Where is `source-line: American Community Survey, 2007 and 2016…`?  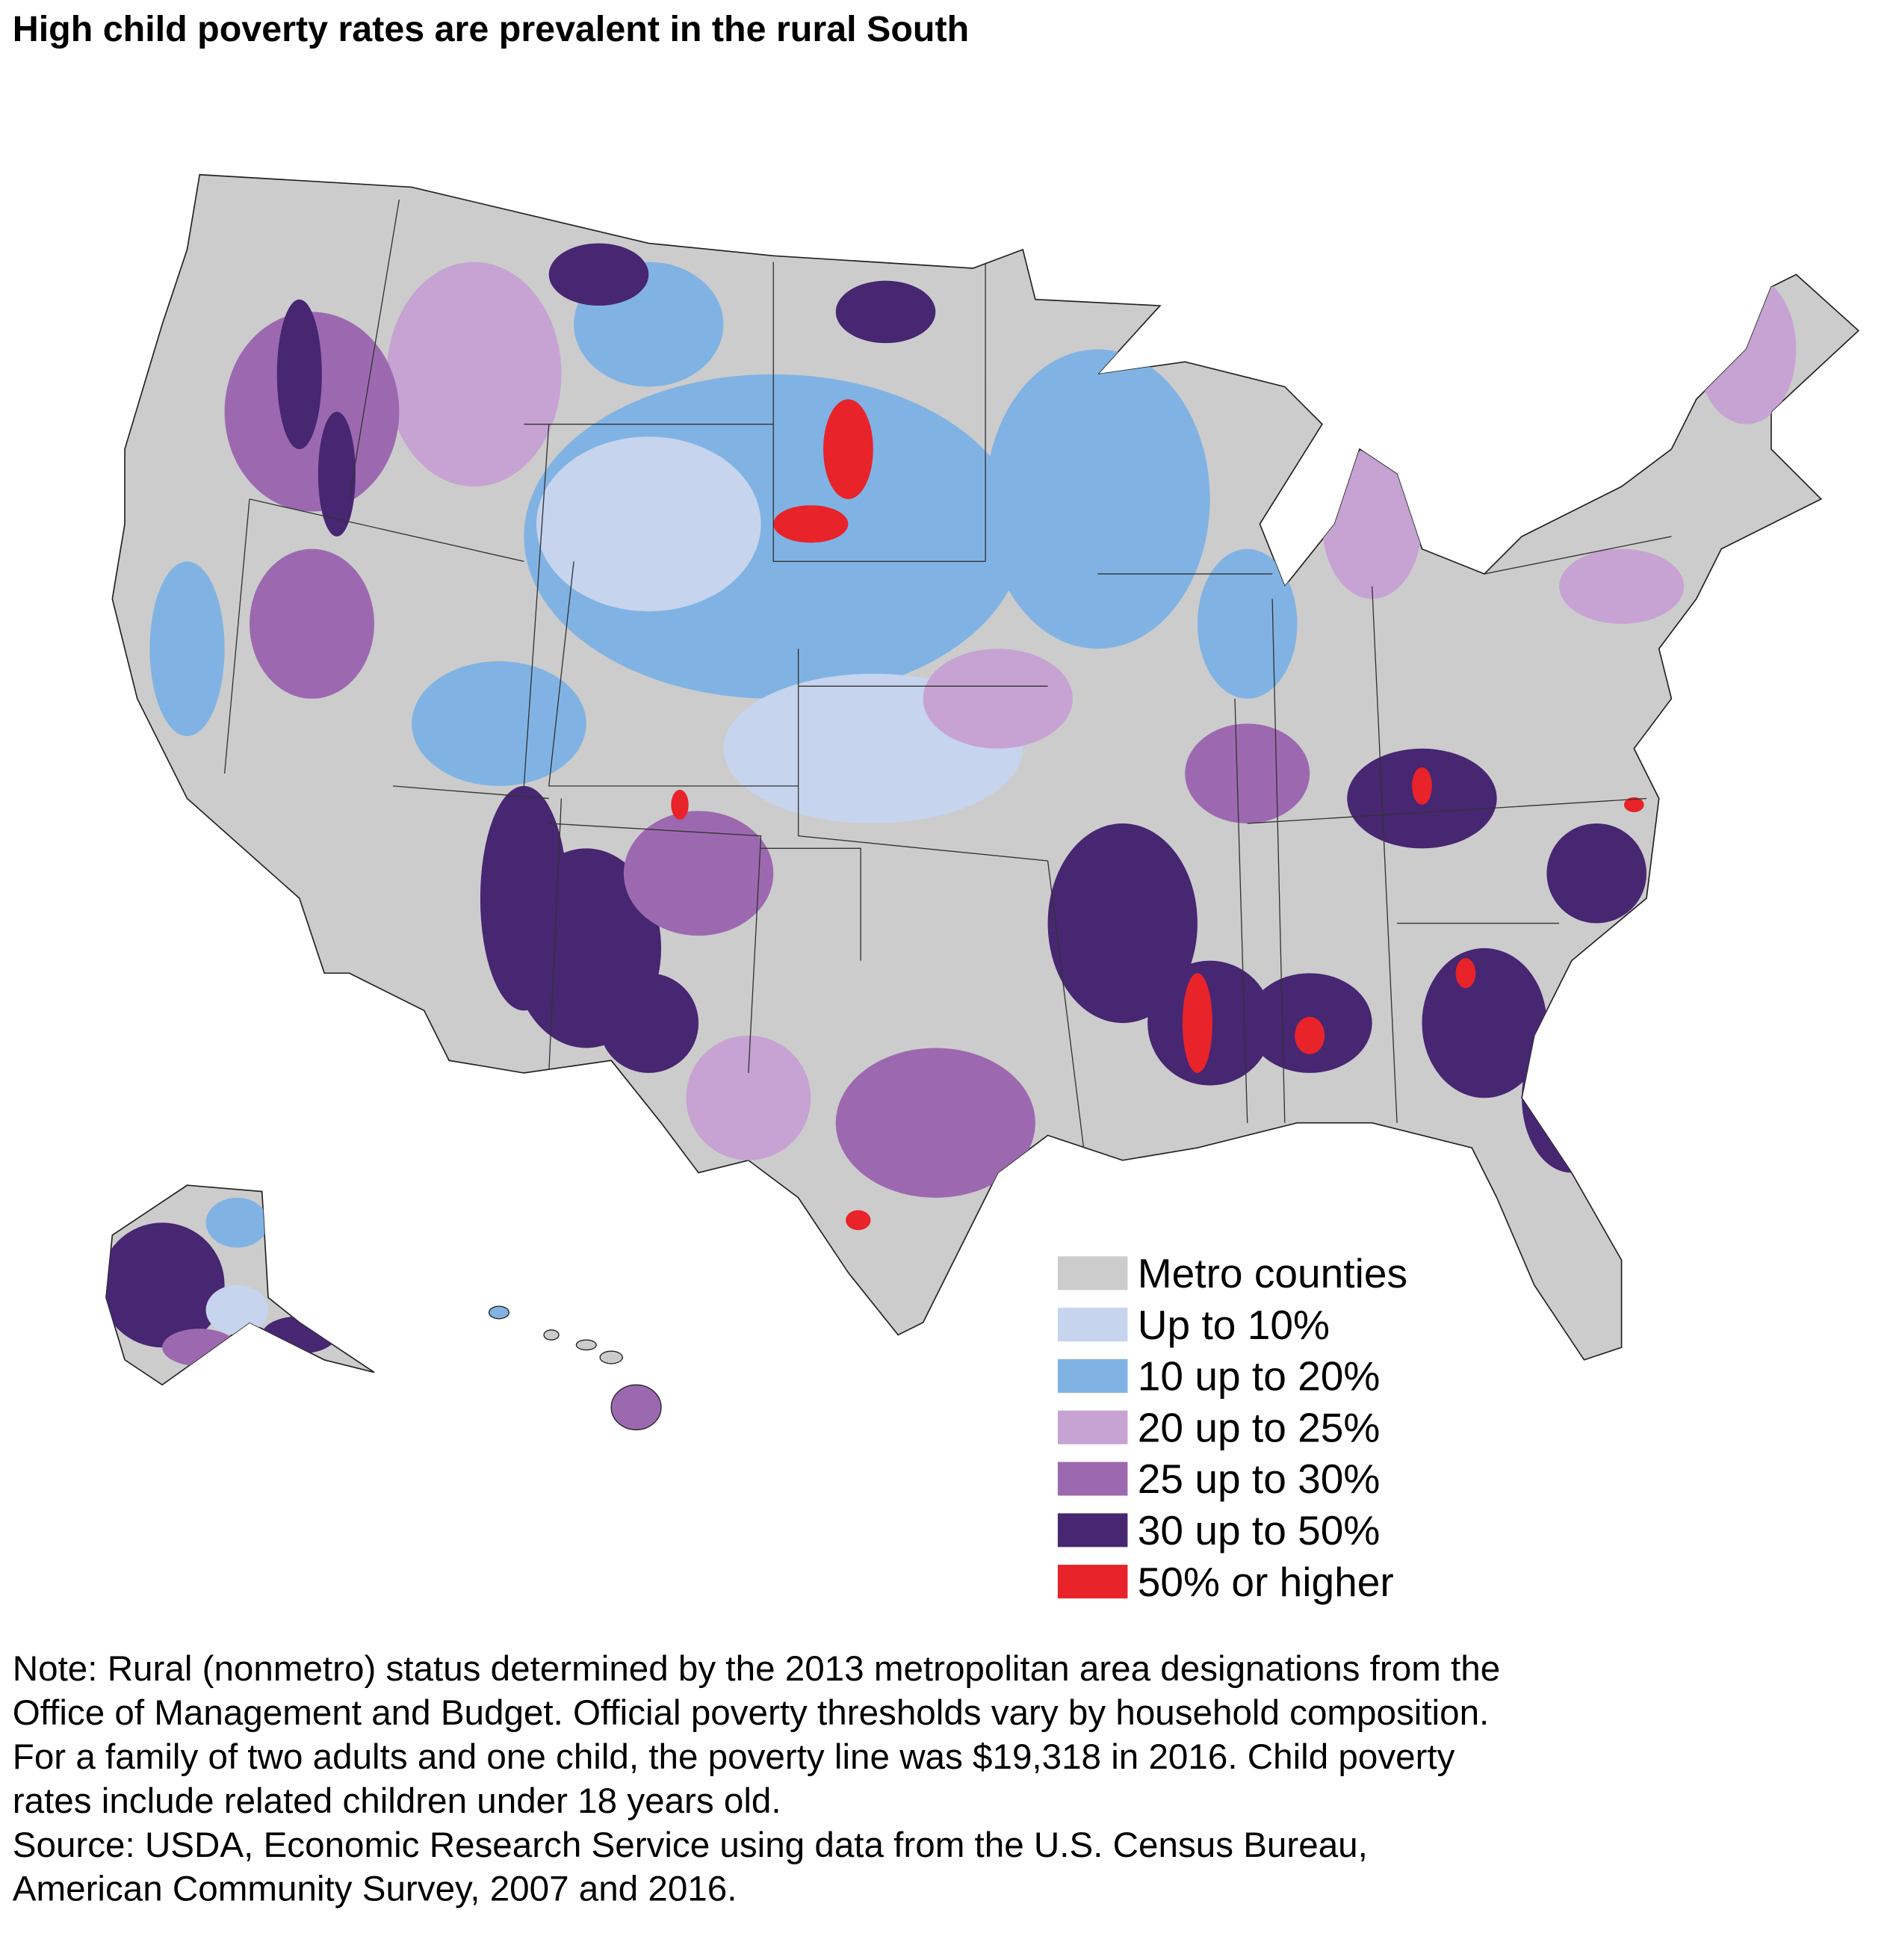
source-line: American Community Survey, 2007 and 2016… is located at coordinates (375, 1889).